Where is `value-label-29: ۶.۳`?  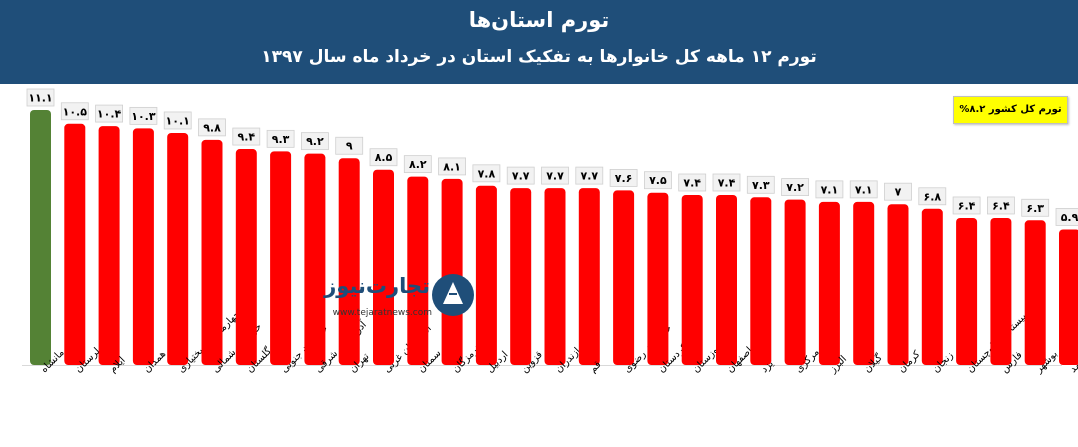
value-label-29: ۶.۳ is located at coordinates (1035, 208).